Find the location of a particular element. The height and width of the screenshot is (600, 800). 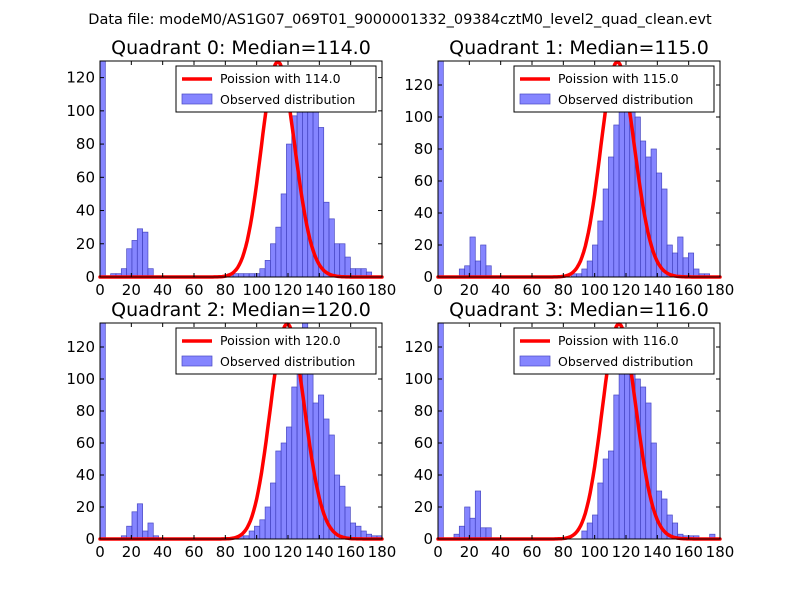

legend-fit-label: Poission with 114.0 is located at coordinates (280, 78).